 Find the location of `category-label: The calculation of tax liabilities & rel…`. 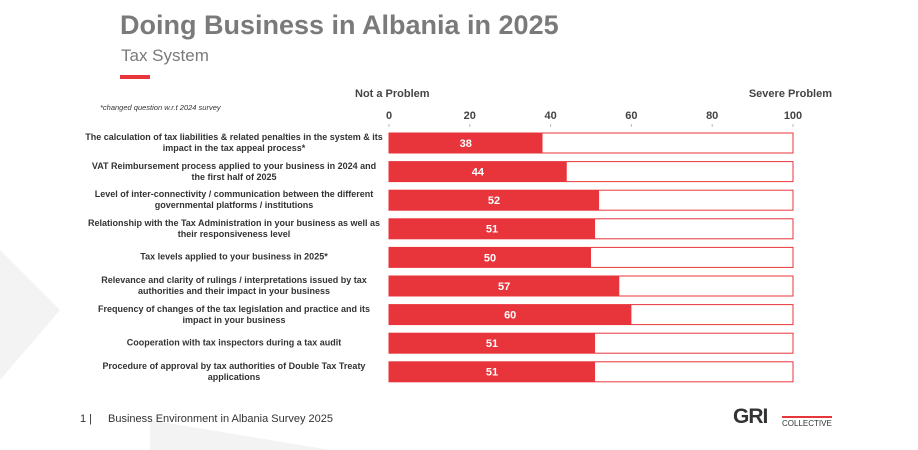

category-label: The calculation of tax liabilities & rel… is located at coordinates (234, 142).